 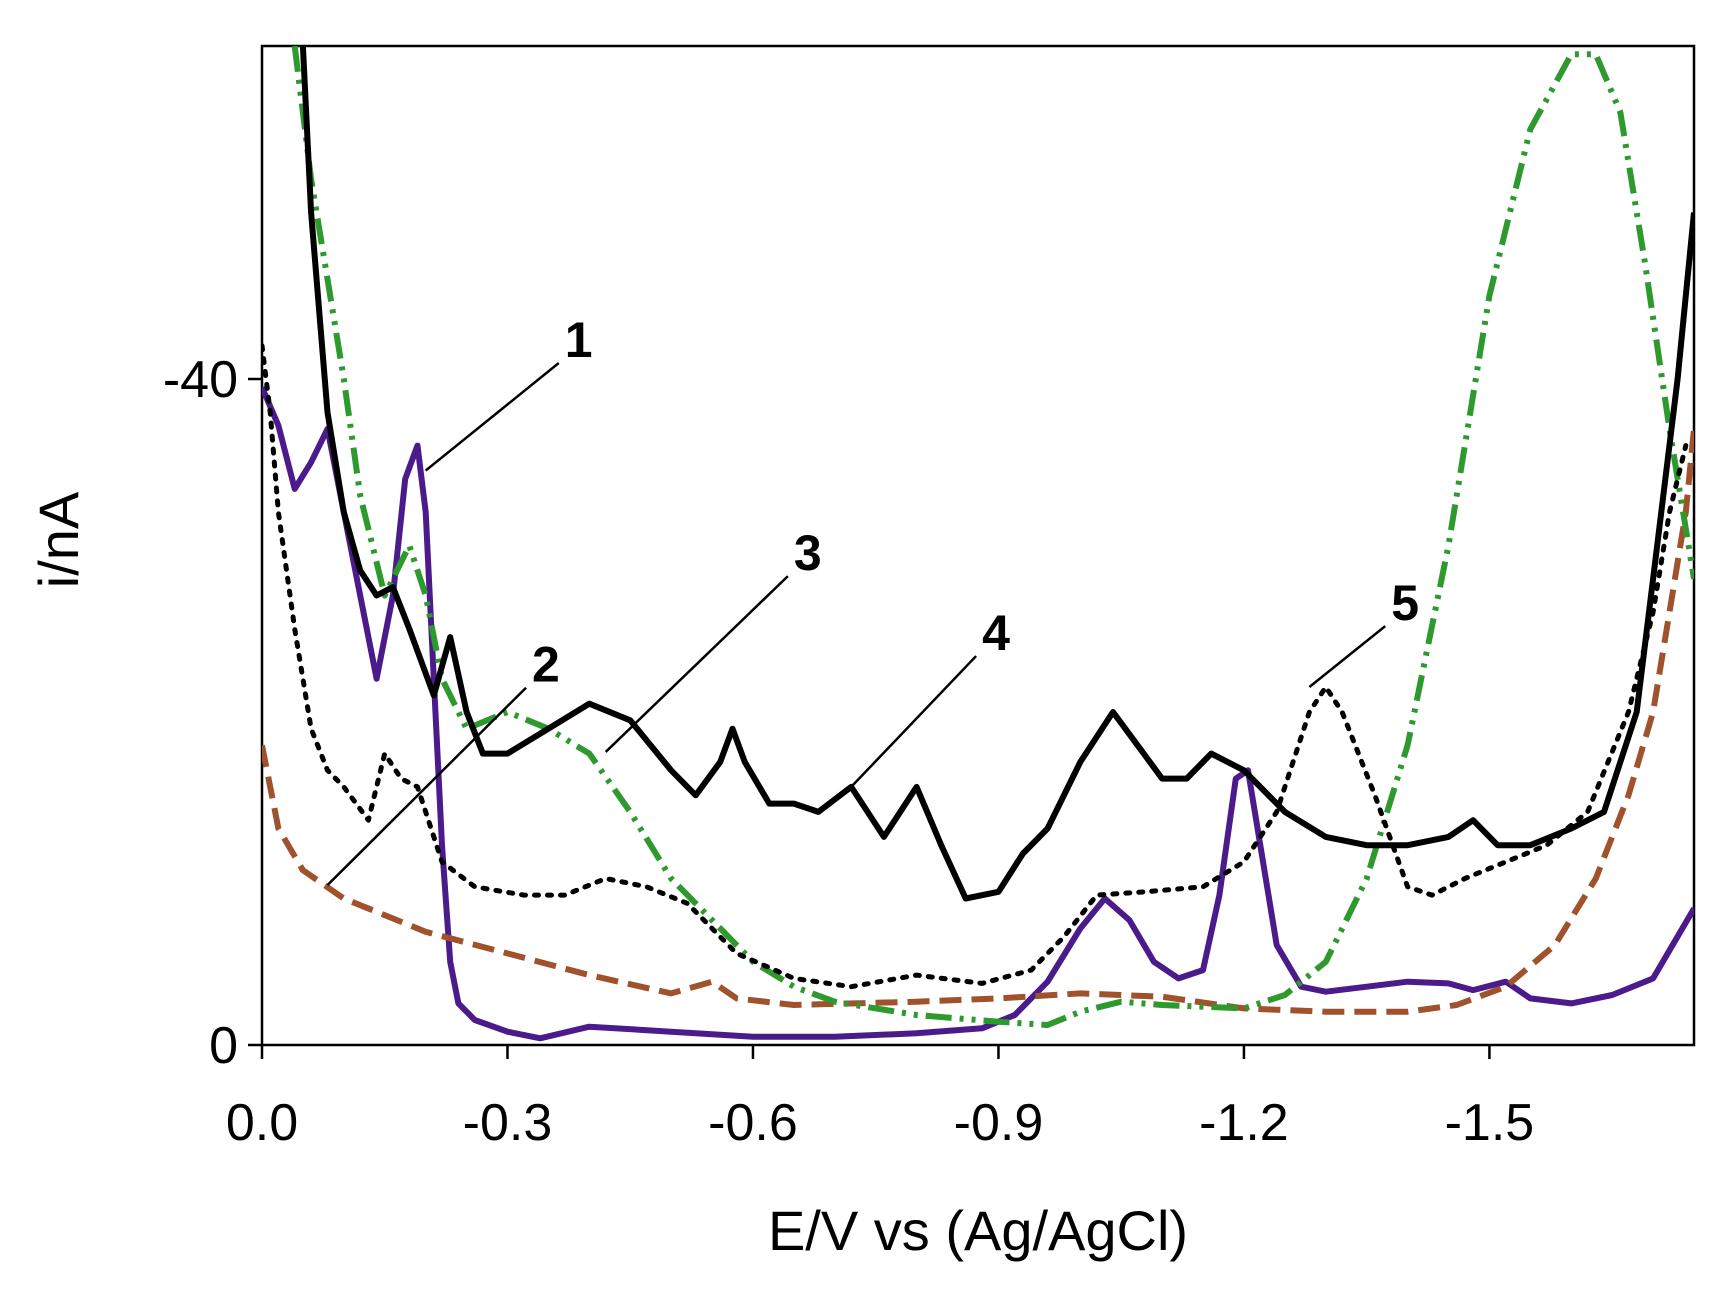 What do you see at coordinates (262, 1123) in the screenshot?
I see `x-tick-label: 0.0` at bounding box center [262, 1123].